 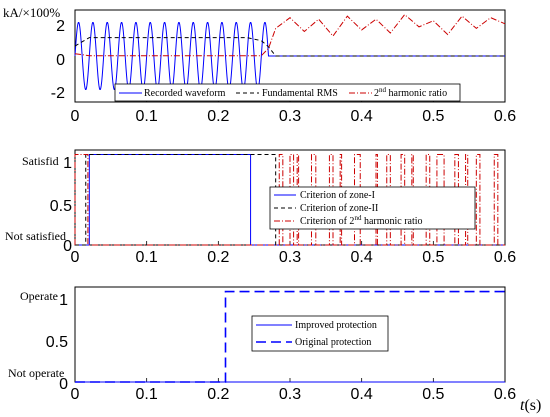 I want to click on legend-harmonic-criterion-label: Criterion of 2nd harmonic ratio, so click(x=361, y=220).